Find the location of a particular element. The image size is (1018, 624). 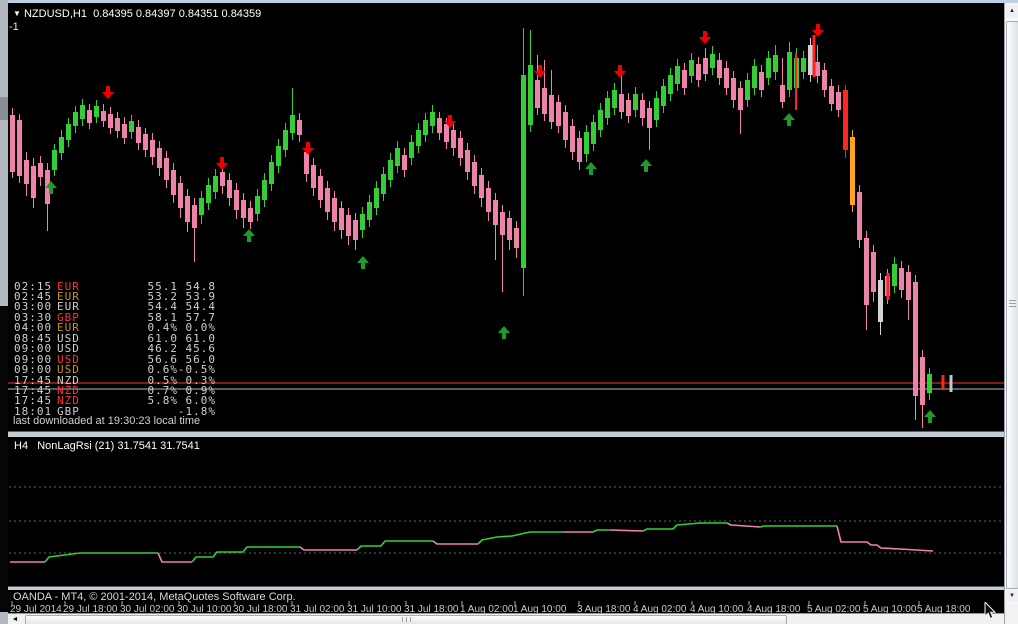

news-value: -1.8% is located at coordinates (196, 411).